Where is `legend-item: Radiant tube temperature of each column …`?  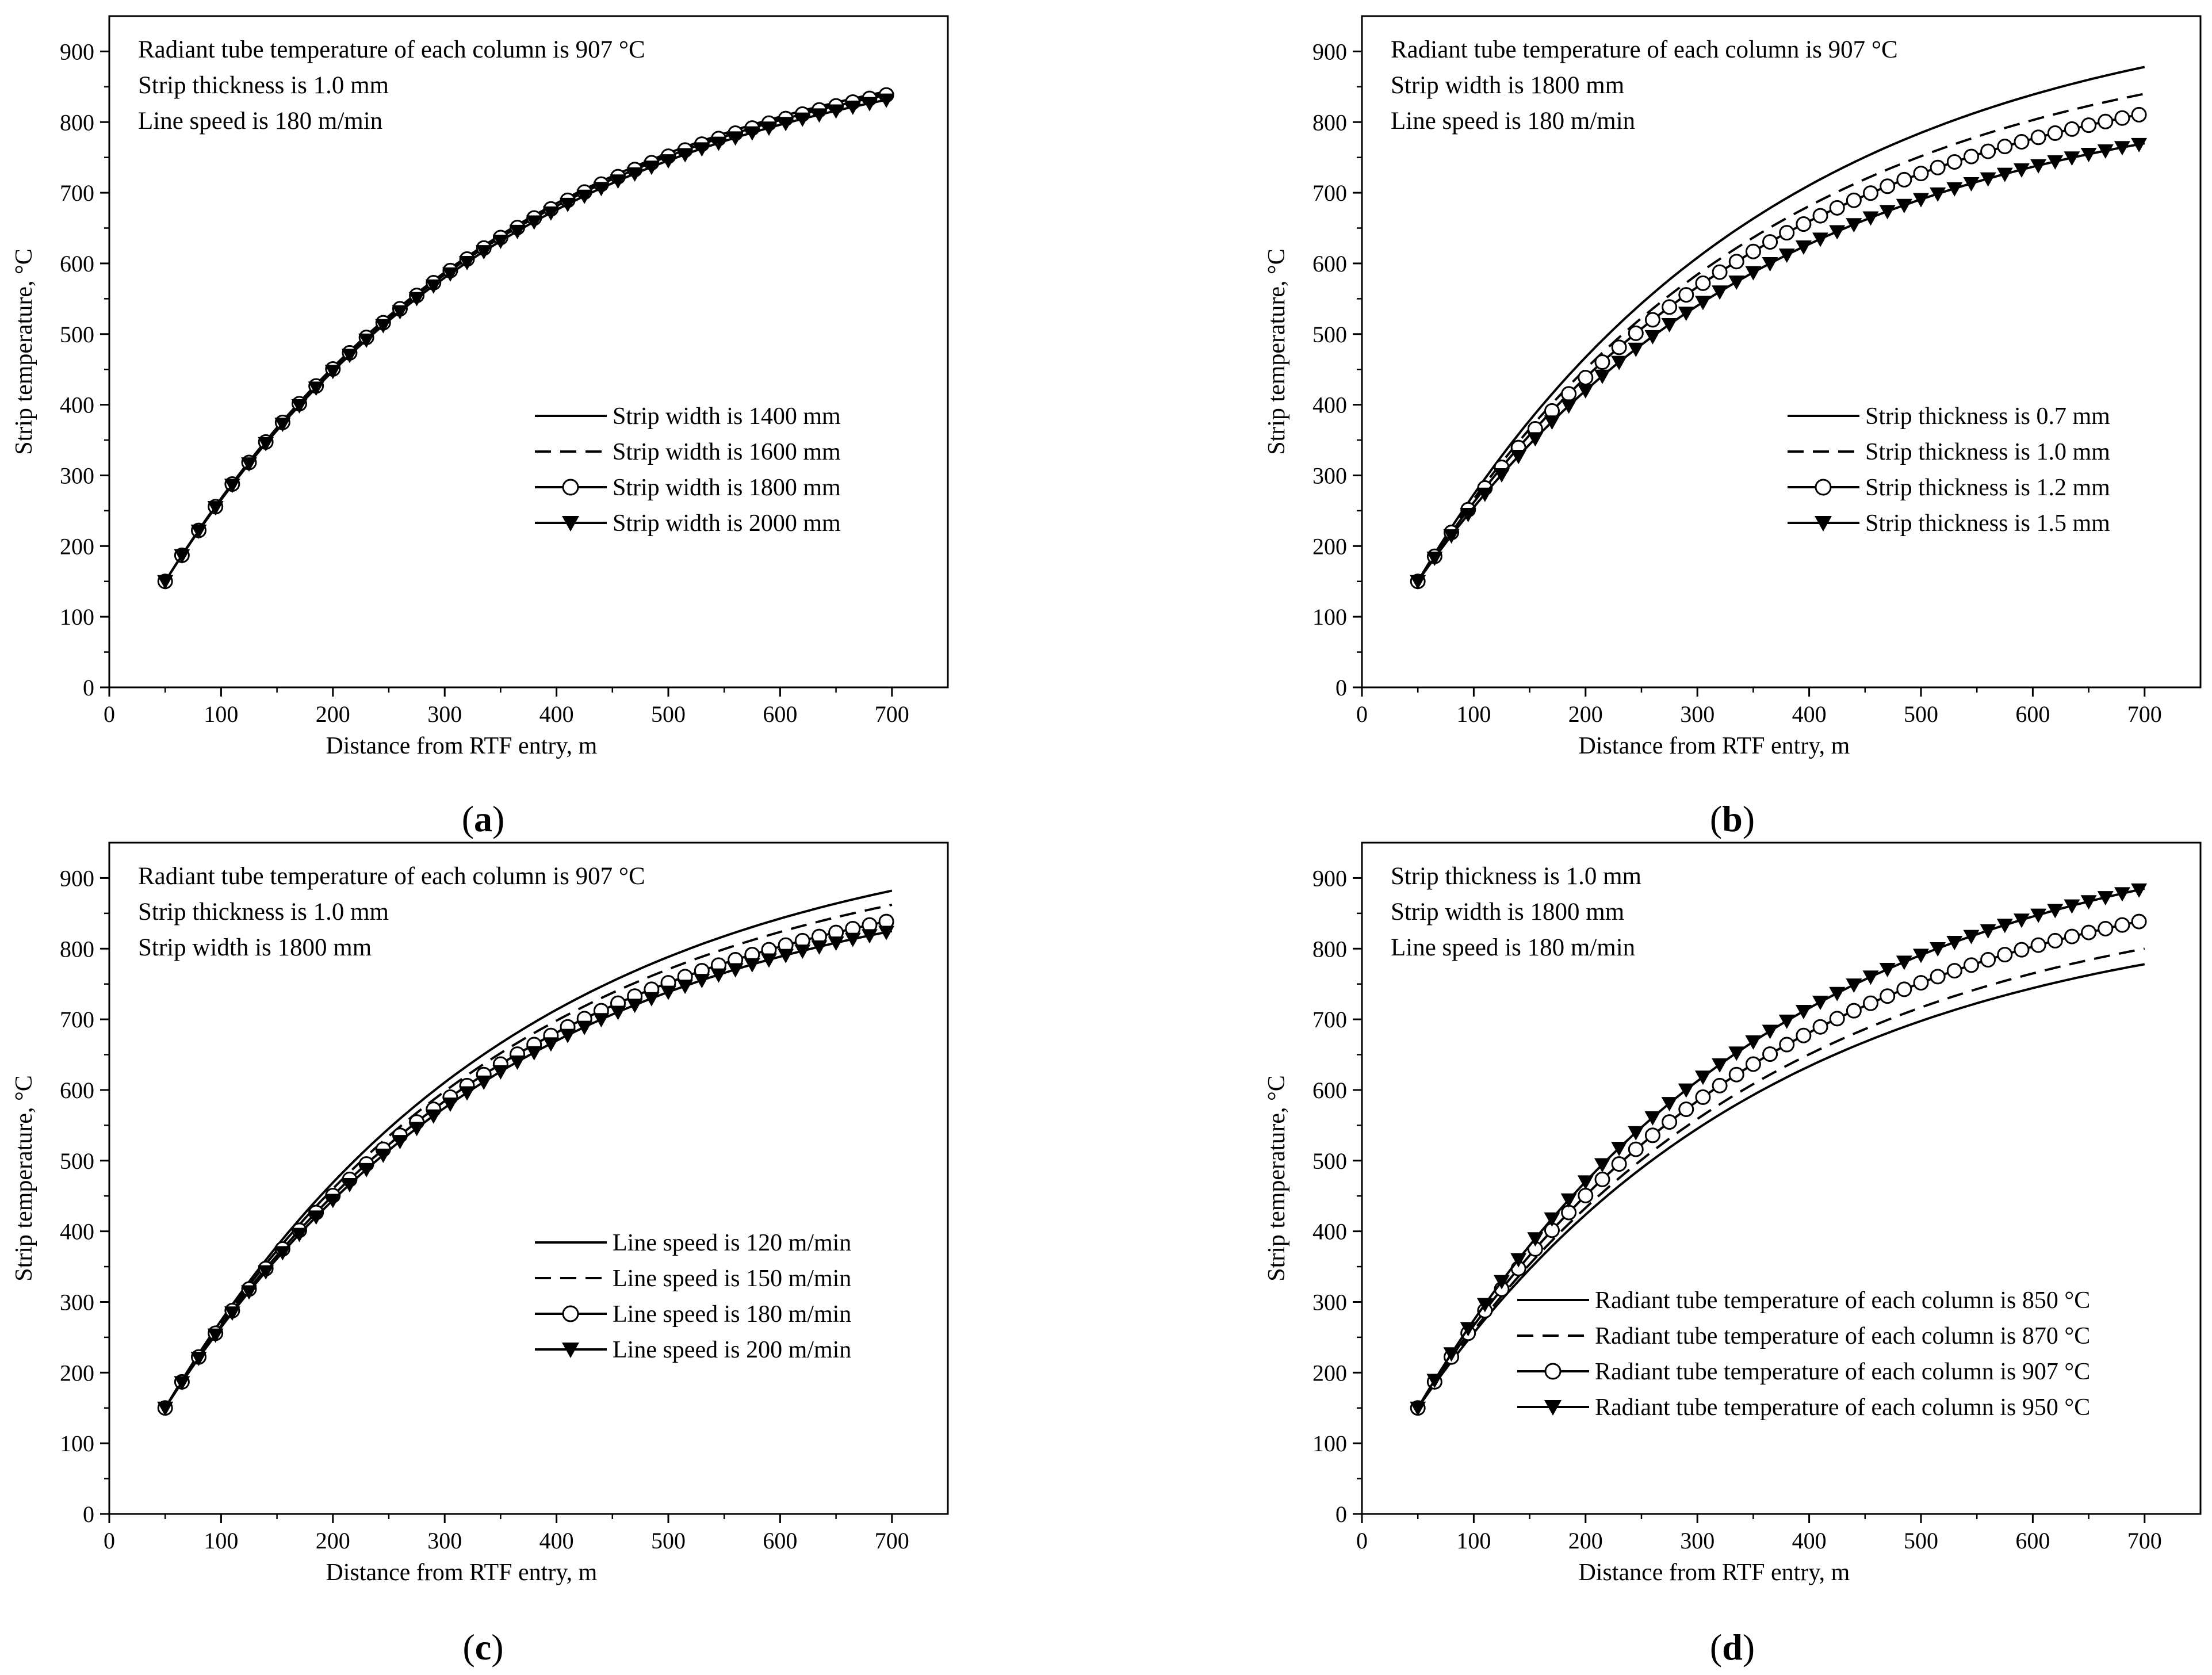 legend-item: Radiant tube temperature of each column … is located at coordinates (1803, 1336).